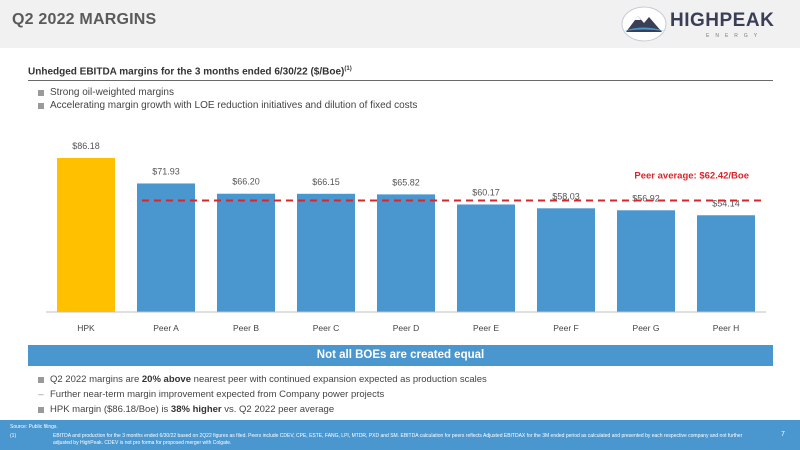  Describe the element at coordinates (34, 427) in the screenshot. I see `source-note: Source: Public filings.` at that location.